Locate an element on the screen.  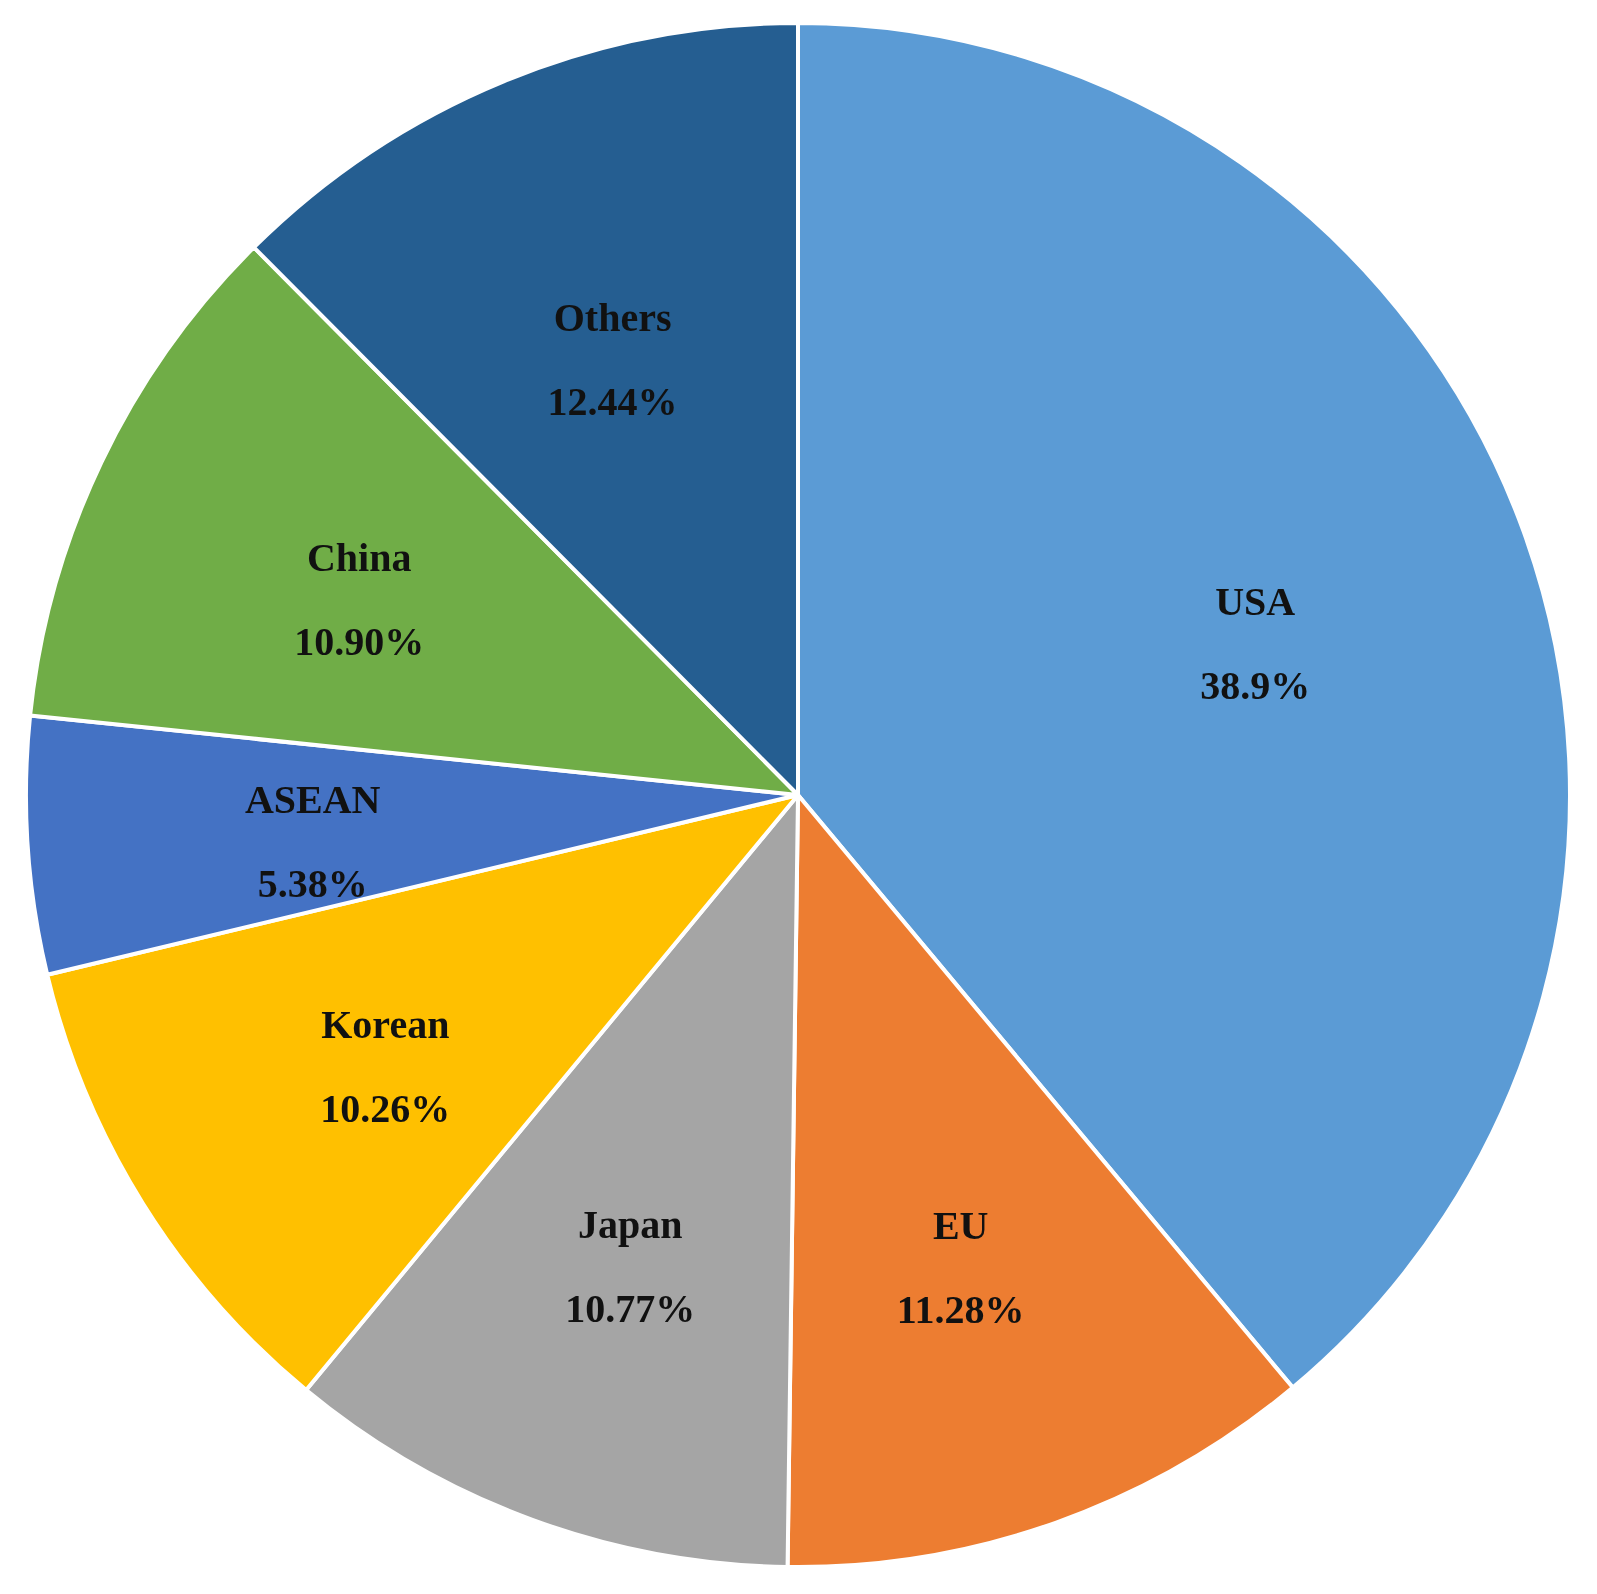
data-label: 38.9% is located at coordinates (1255, 686).